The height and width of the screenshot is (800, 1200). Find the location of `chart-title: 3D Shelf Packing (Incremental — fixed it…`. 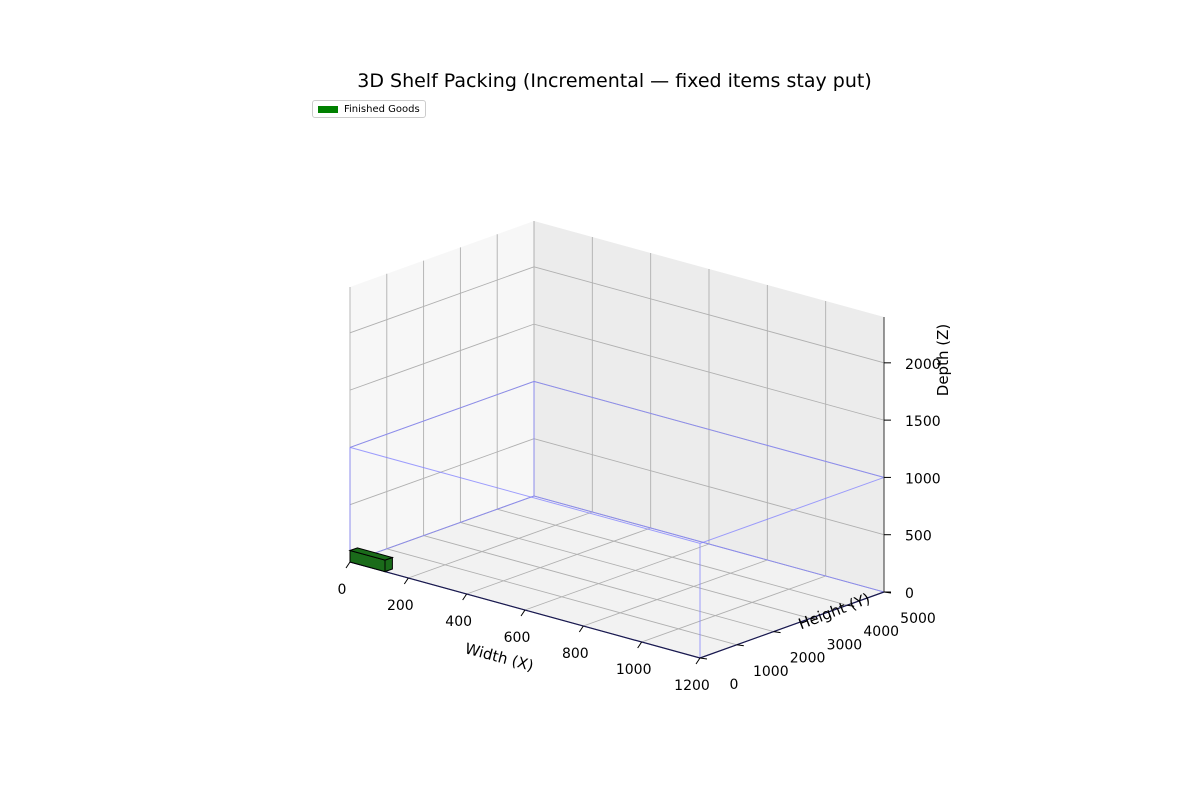

chart-title: 3D Shelf Packing (Incremental — fixed it… is located at coordinates (614, 81).